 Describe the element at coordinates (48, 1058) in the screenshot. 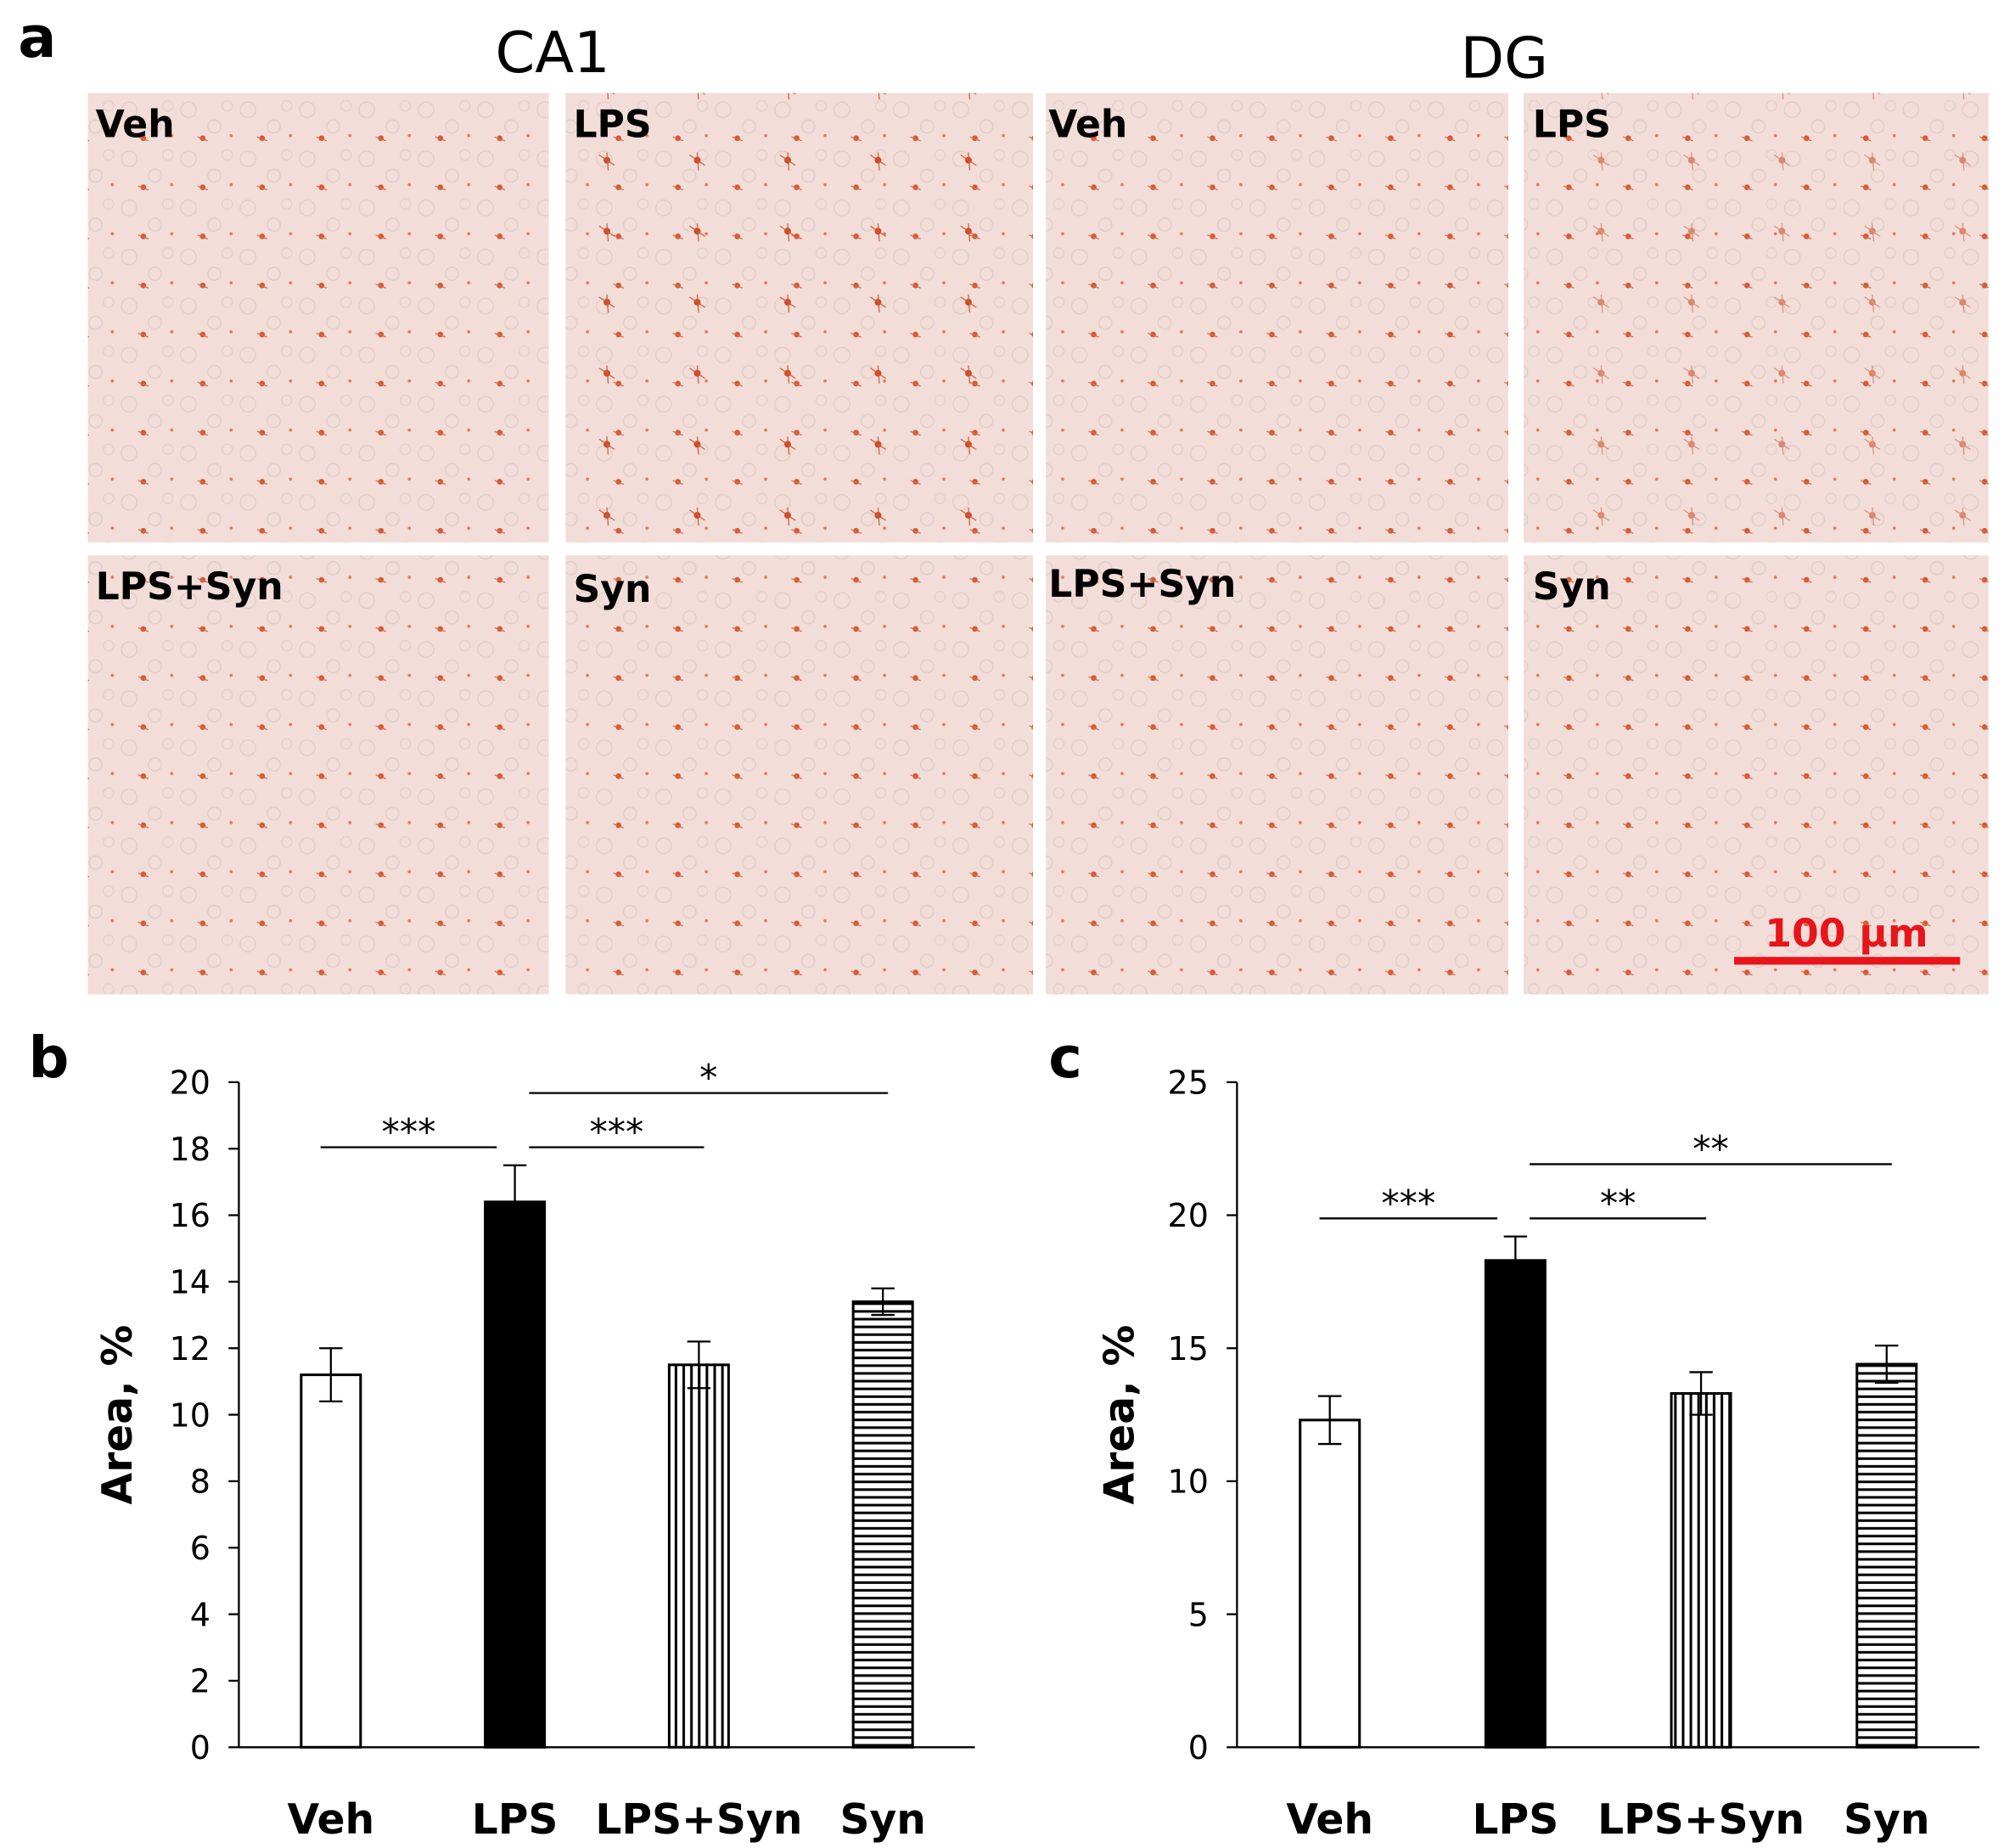

I see `panel-label: b` at that location.